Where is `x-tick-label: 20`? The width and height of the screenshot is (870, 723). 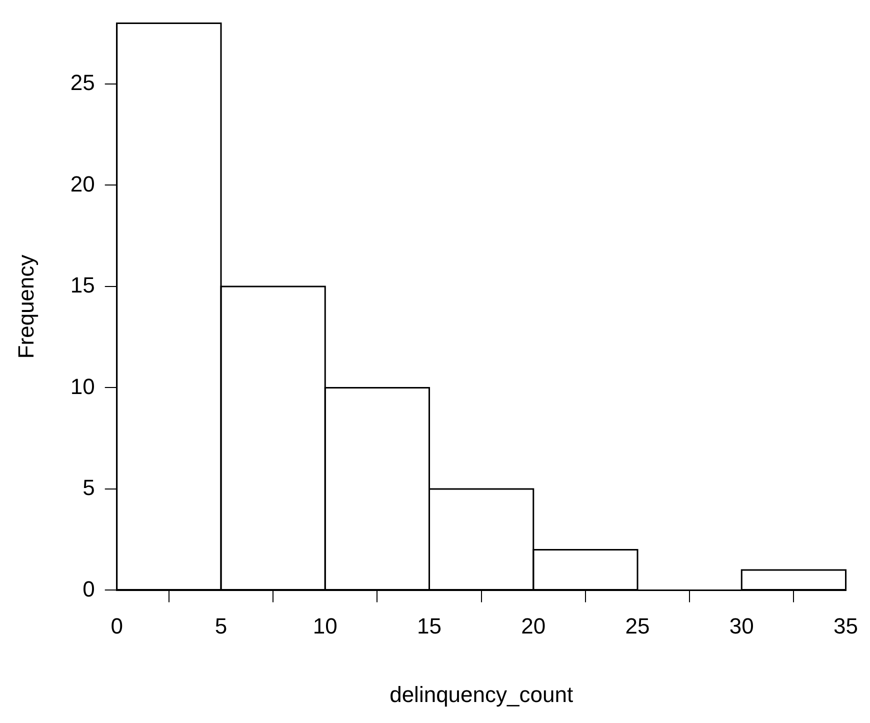 x-tick-label: 20 is located at coordinates (533, 625).